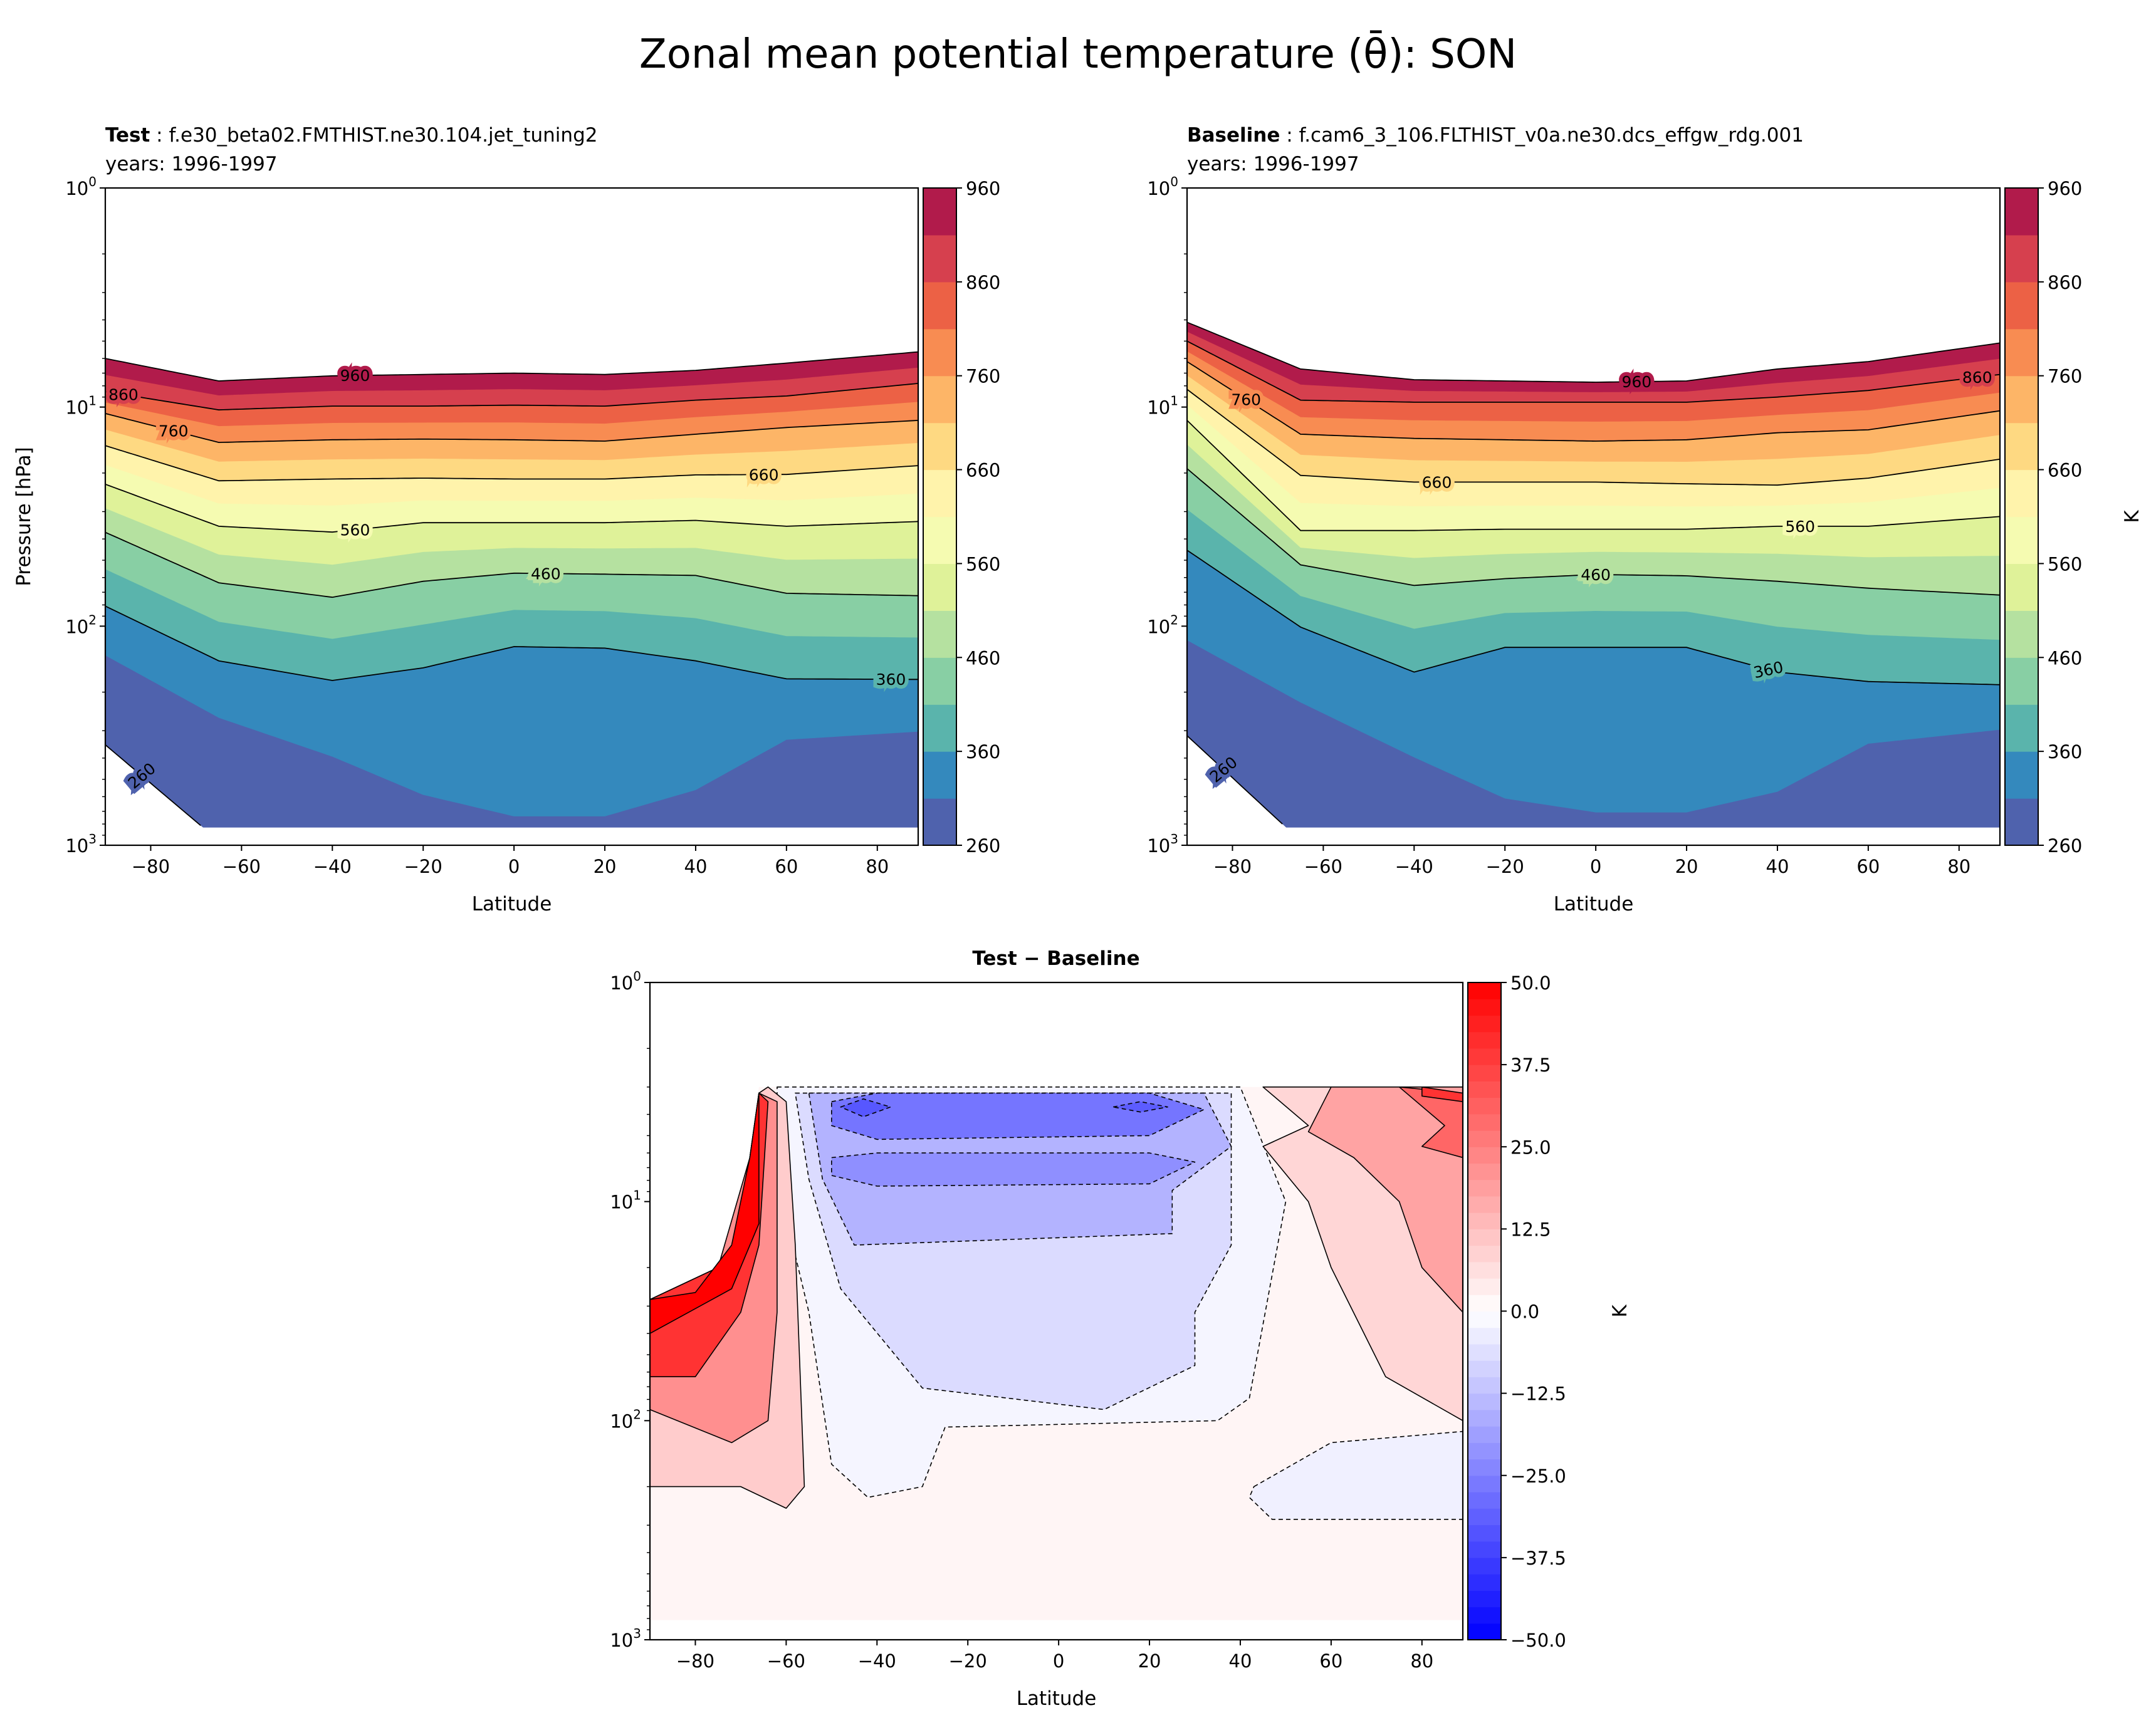 This screenshot has height=1735, width=2156. I want to click on baseline-colorbar-tick-label: 560, so click(2065, 564).